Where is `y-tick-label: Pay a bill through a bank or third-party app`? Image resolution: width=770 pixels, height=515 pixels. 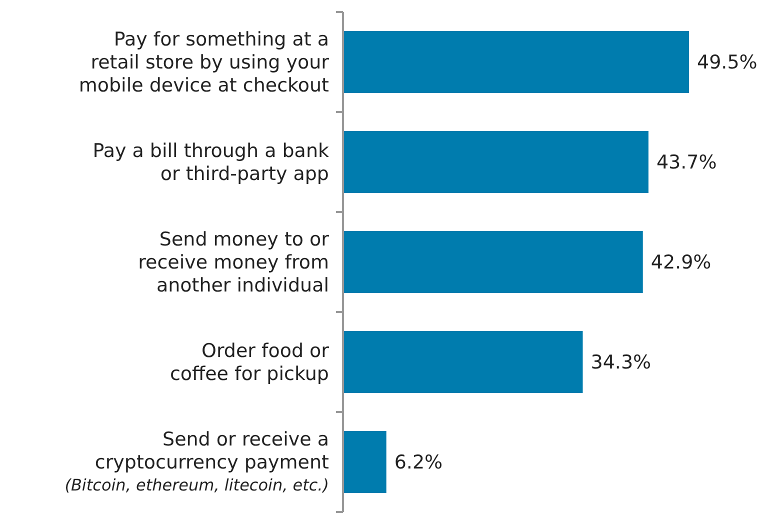
y-tick-label: Pay a bill through a bank or third-party app is located at coordinates (210, 163).